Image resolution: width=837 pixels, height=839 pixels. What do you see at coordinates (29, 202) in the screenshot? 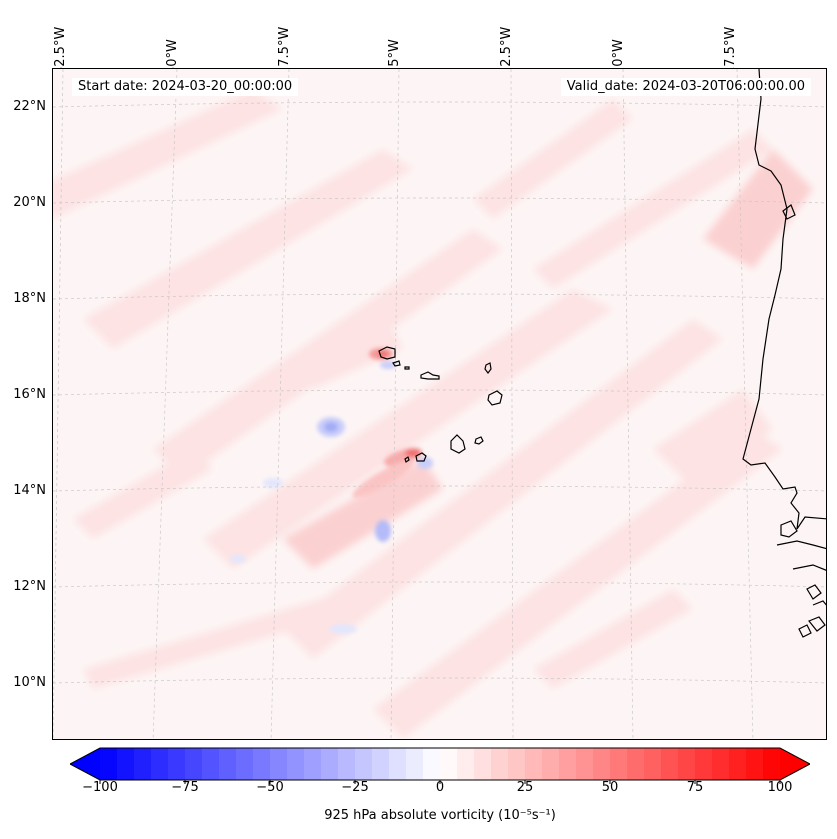
I see `lat-label-20n: 20°N` at bounding box center [29, 202].